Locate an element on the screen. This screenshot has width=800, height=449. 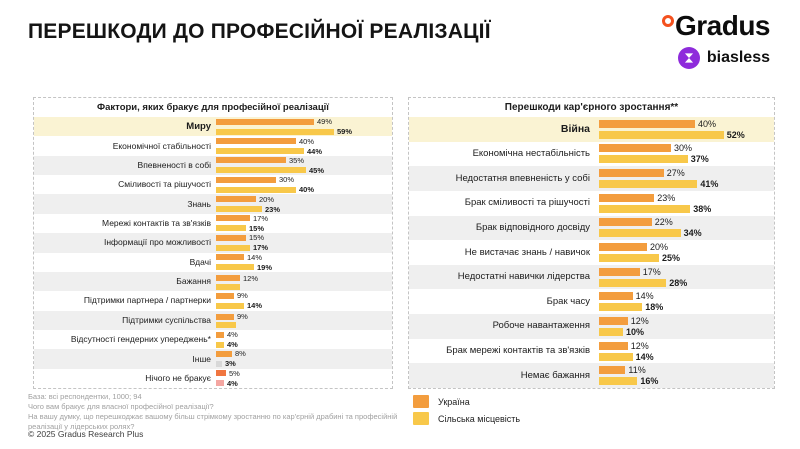
bar-line-rural: 59% is located at coordinates (304, 131).